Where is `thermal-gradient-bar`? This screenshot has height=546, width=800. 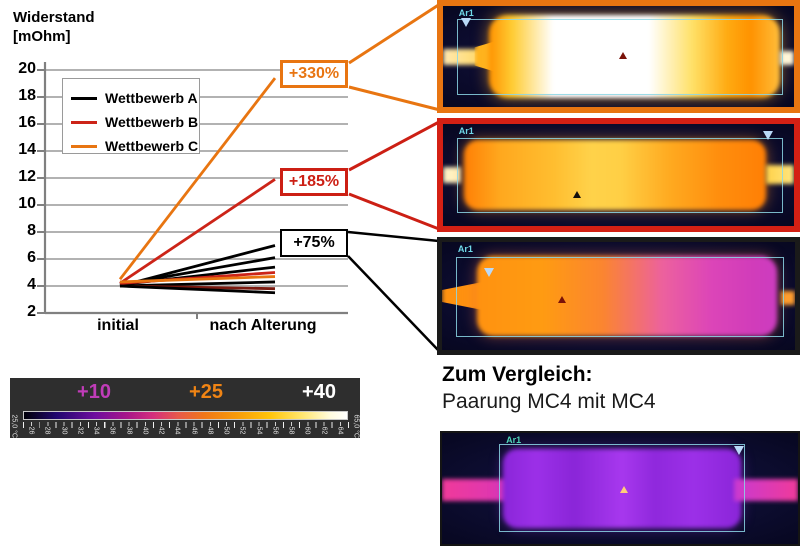 thermal-gradient-bar is located at coordinates (185, 415).